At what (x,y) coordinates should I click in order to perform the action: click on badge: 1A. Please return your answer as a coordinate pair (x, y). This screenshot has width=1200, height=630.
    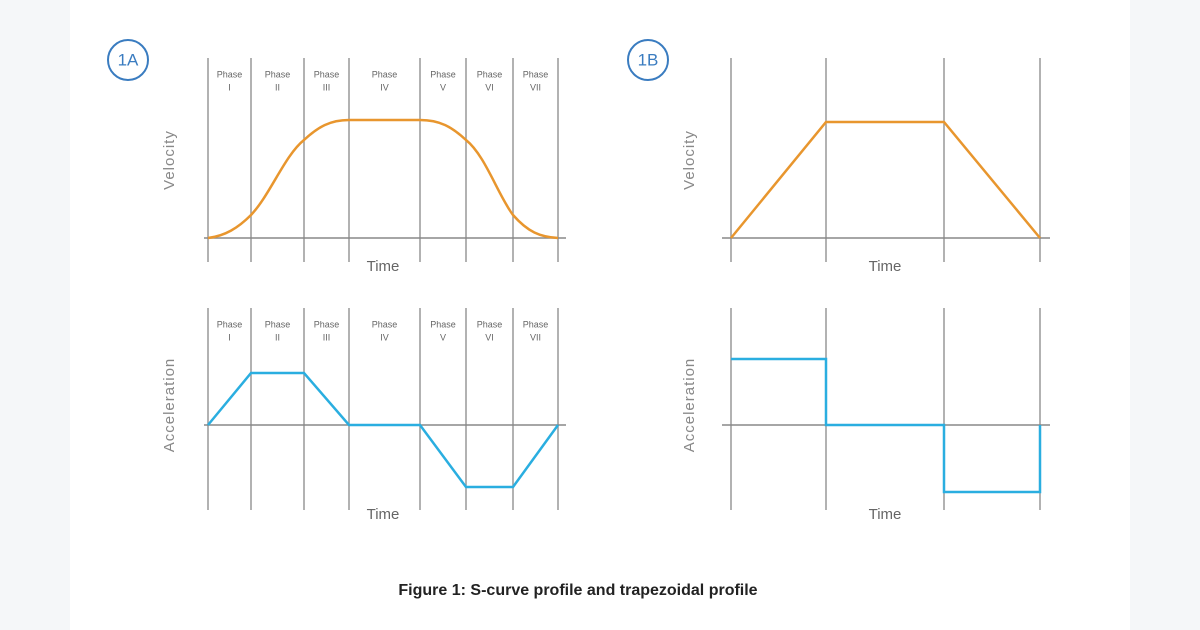
    Looking at the image, I should click on (128, 59).